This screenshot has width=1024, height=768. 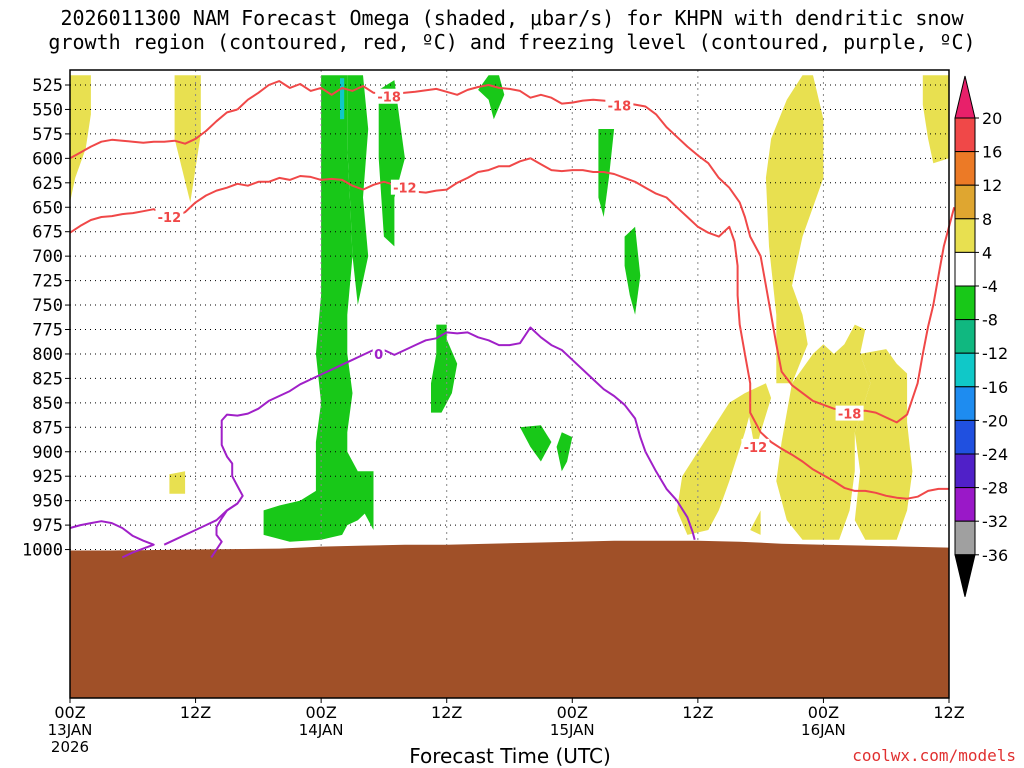 I want to click on y-tick-label: 700, so click(x=47, y=257).